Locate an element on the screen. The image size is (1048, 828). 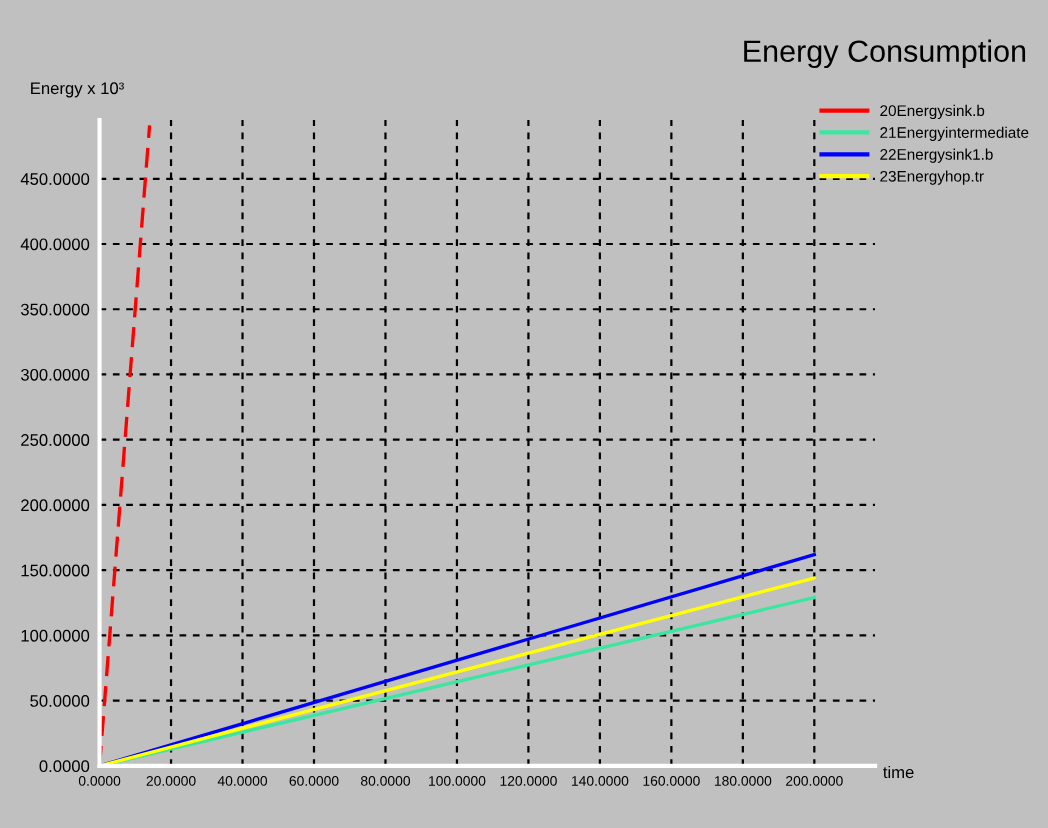
y-tick-label: 150.0000 is located at coordinates (55, 570).